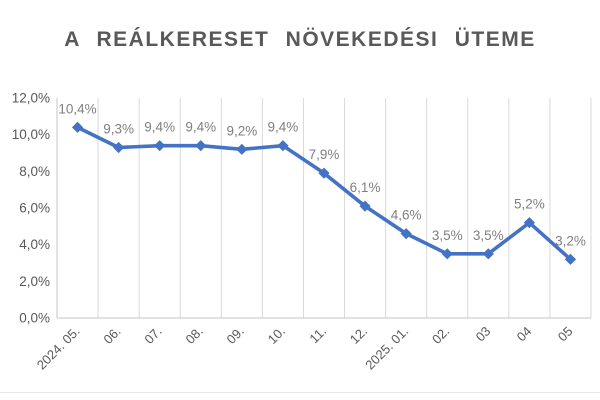  Describe the element at coordinates (31, 98) in the screenshot. I see `y-tick-label: 12,0%` at that location.